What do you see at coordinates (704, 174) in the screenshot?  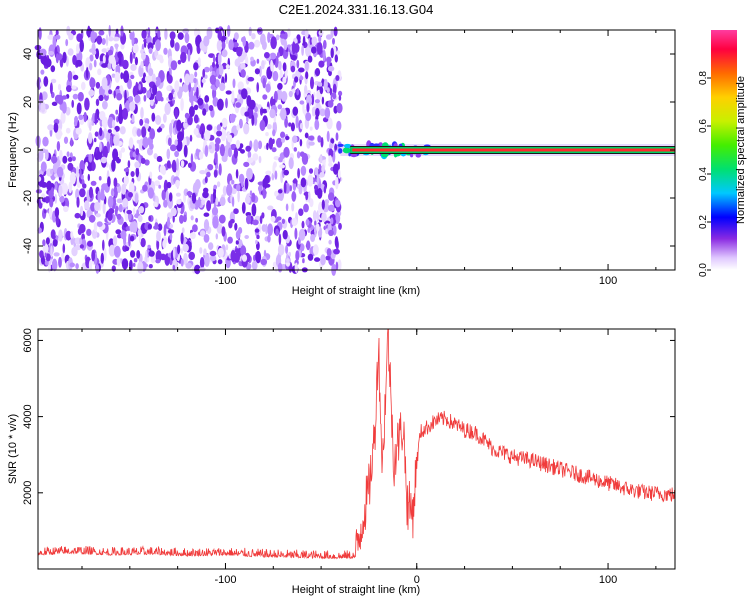 I see `colorbar-ticks: 0.0 0.2 0.4 0.6 0.8` at bounding box center [704, 174].